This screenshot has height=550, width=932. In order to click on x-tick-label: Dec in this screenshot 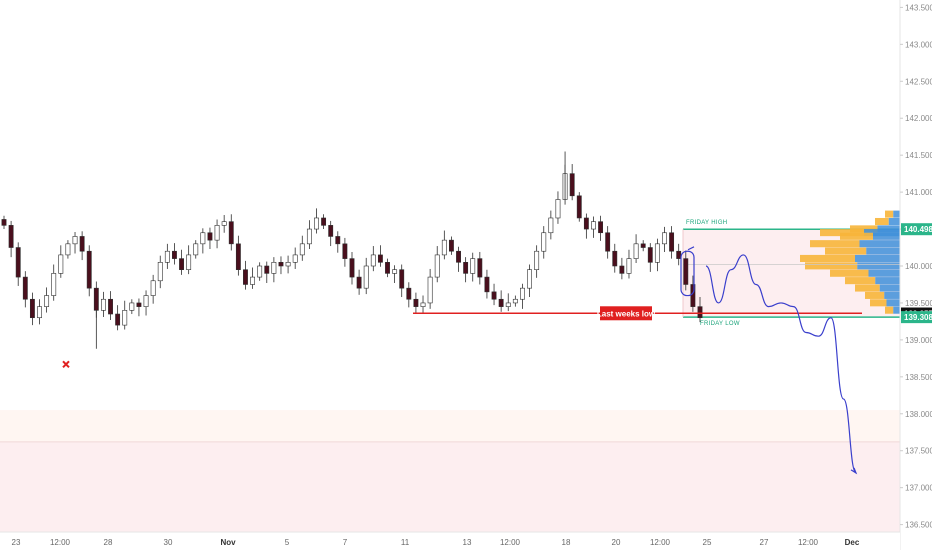, I will do `click(852, 542)`.